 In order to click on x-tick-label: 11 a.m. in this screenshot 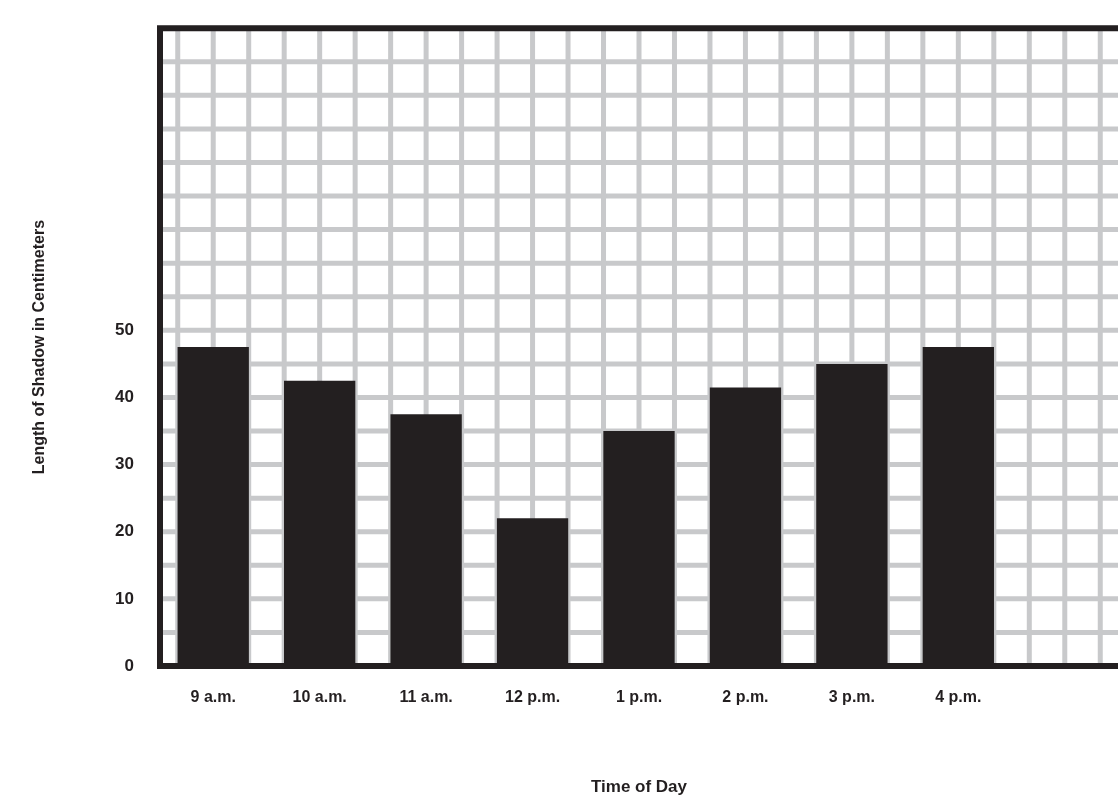, I will do `click(426, 697)`.